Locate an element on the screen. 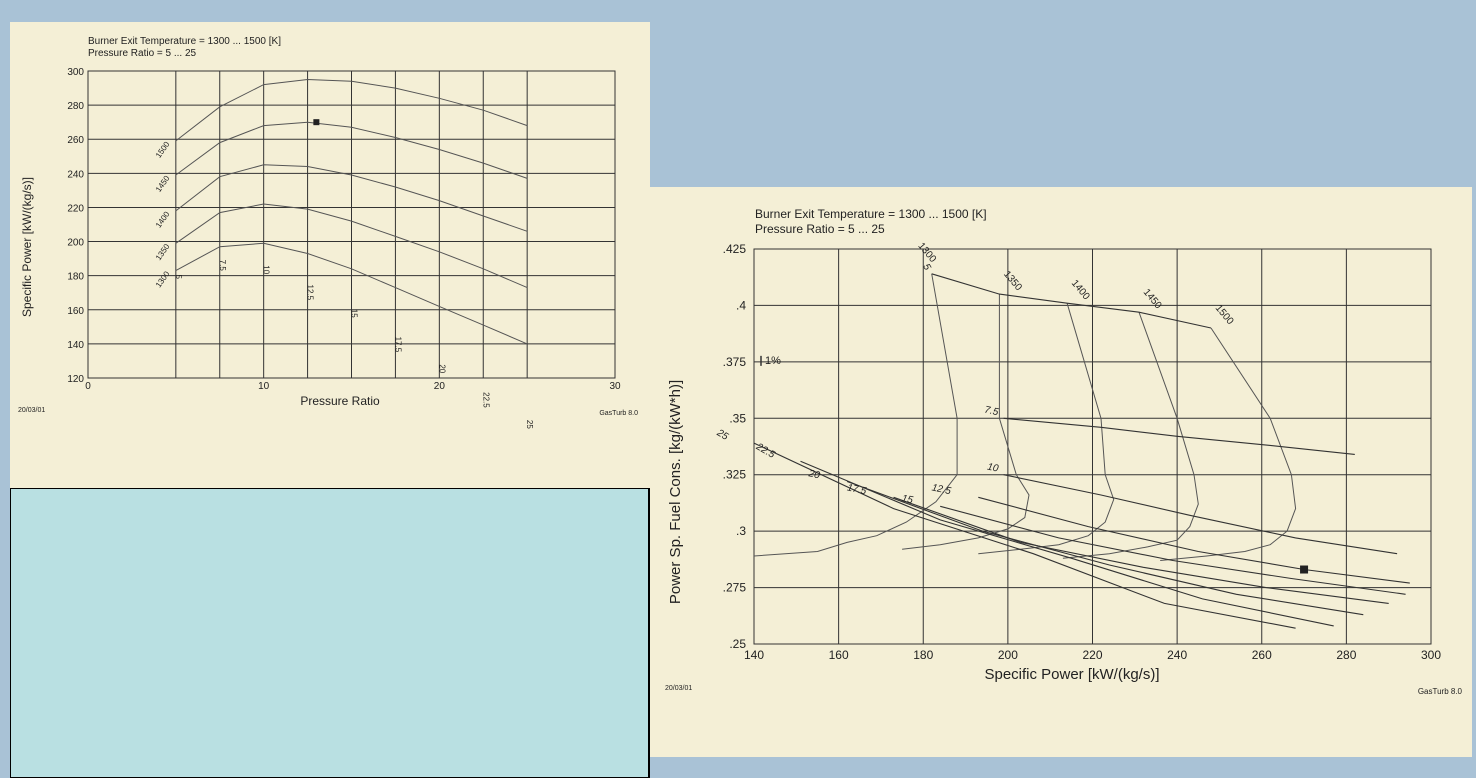 This screenshot has width=1476, height=778. chart2-temperature-label: 1300 is located at coordinates (926, 253).